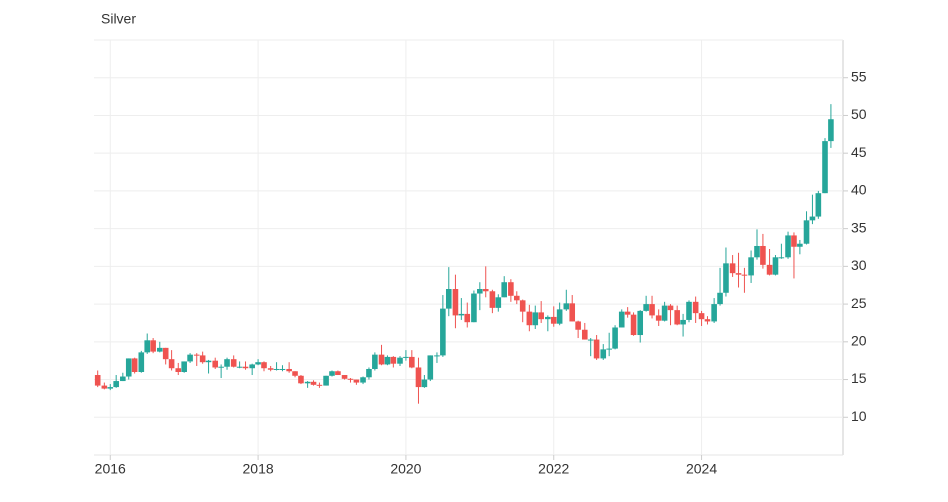  I want to click on y-tick-label: 15, so click(859, 378).